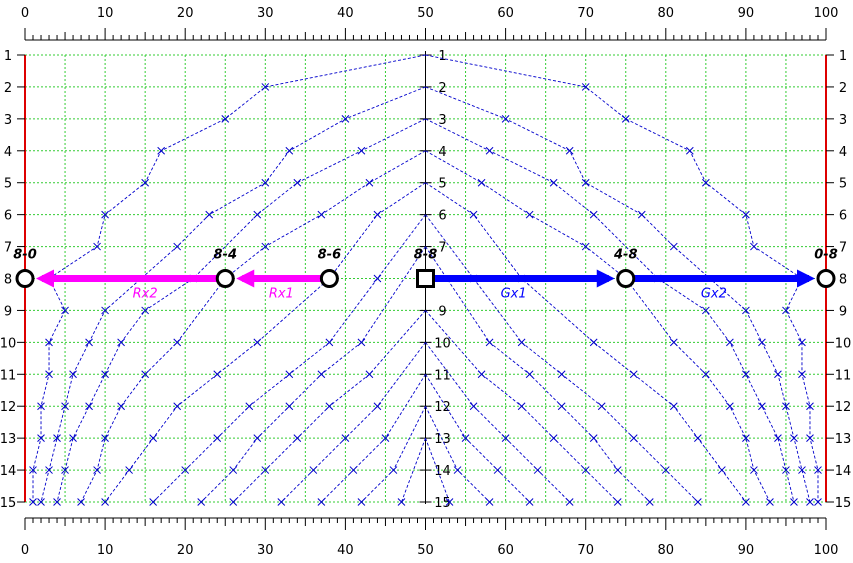 The height and width of the screenshot is (563, 853). What do you see at coordinates (442, 407) in the screenshot?
I see `center-row-label: 12` at bounding box center [442, 407].